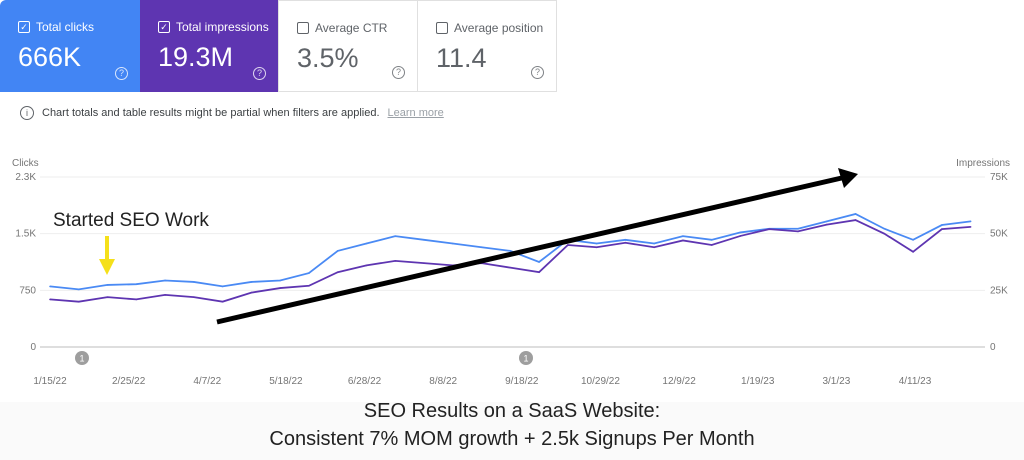 This screenshot has width=1024, height=460. What do you see at coordinates (222, 27) in the screenshot?
I see `card-label: Total impressions` at bounding box center [222, 27].